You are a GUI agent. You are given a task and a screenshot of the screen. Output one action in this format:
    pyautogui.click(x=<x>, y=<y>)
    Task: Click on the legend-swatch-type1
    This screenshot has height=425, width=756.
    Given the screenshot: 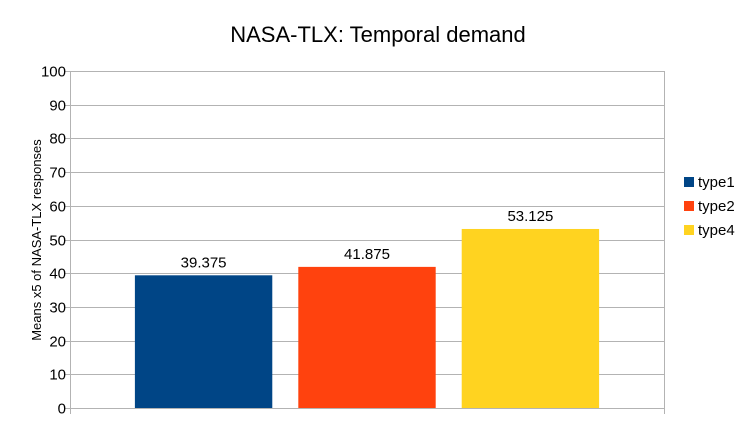 What is the action you would take?
    pyautogui.click(x=689, y=182)
    